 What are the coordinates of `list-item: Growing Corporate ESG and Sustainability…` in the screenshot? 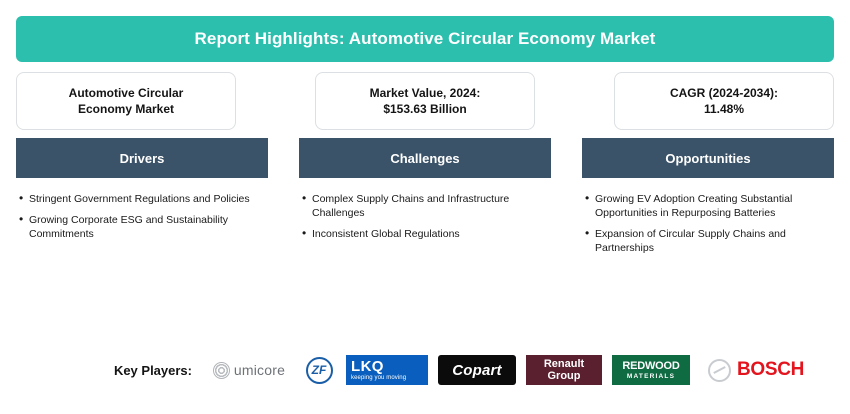 It's located at (142, 226).